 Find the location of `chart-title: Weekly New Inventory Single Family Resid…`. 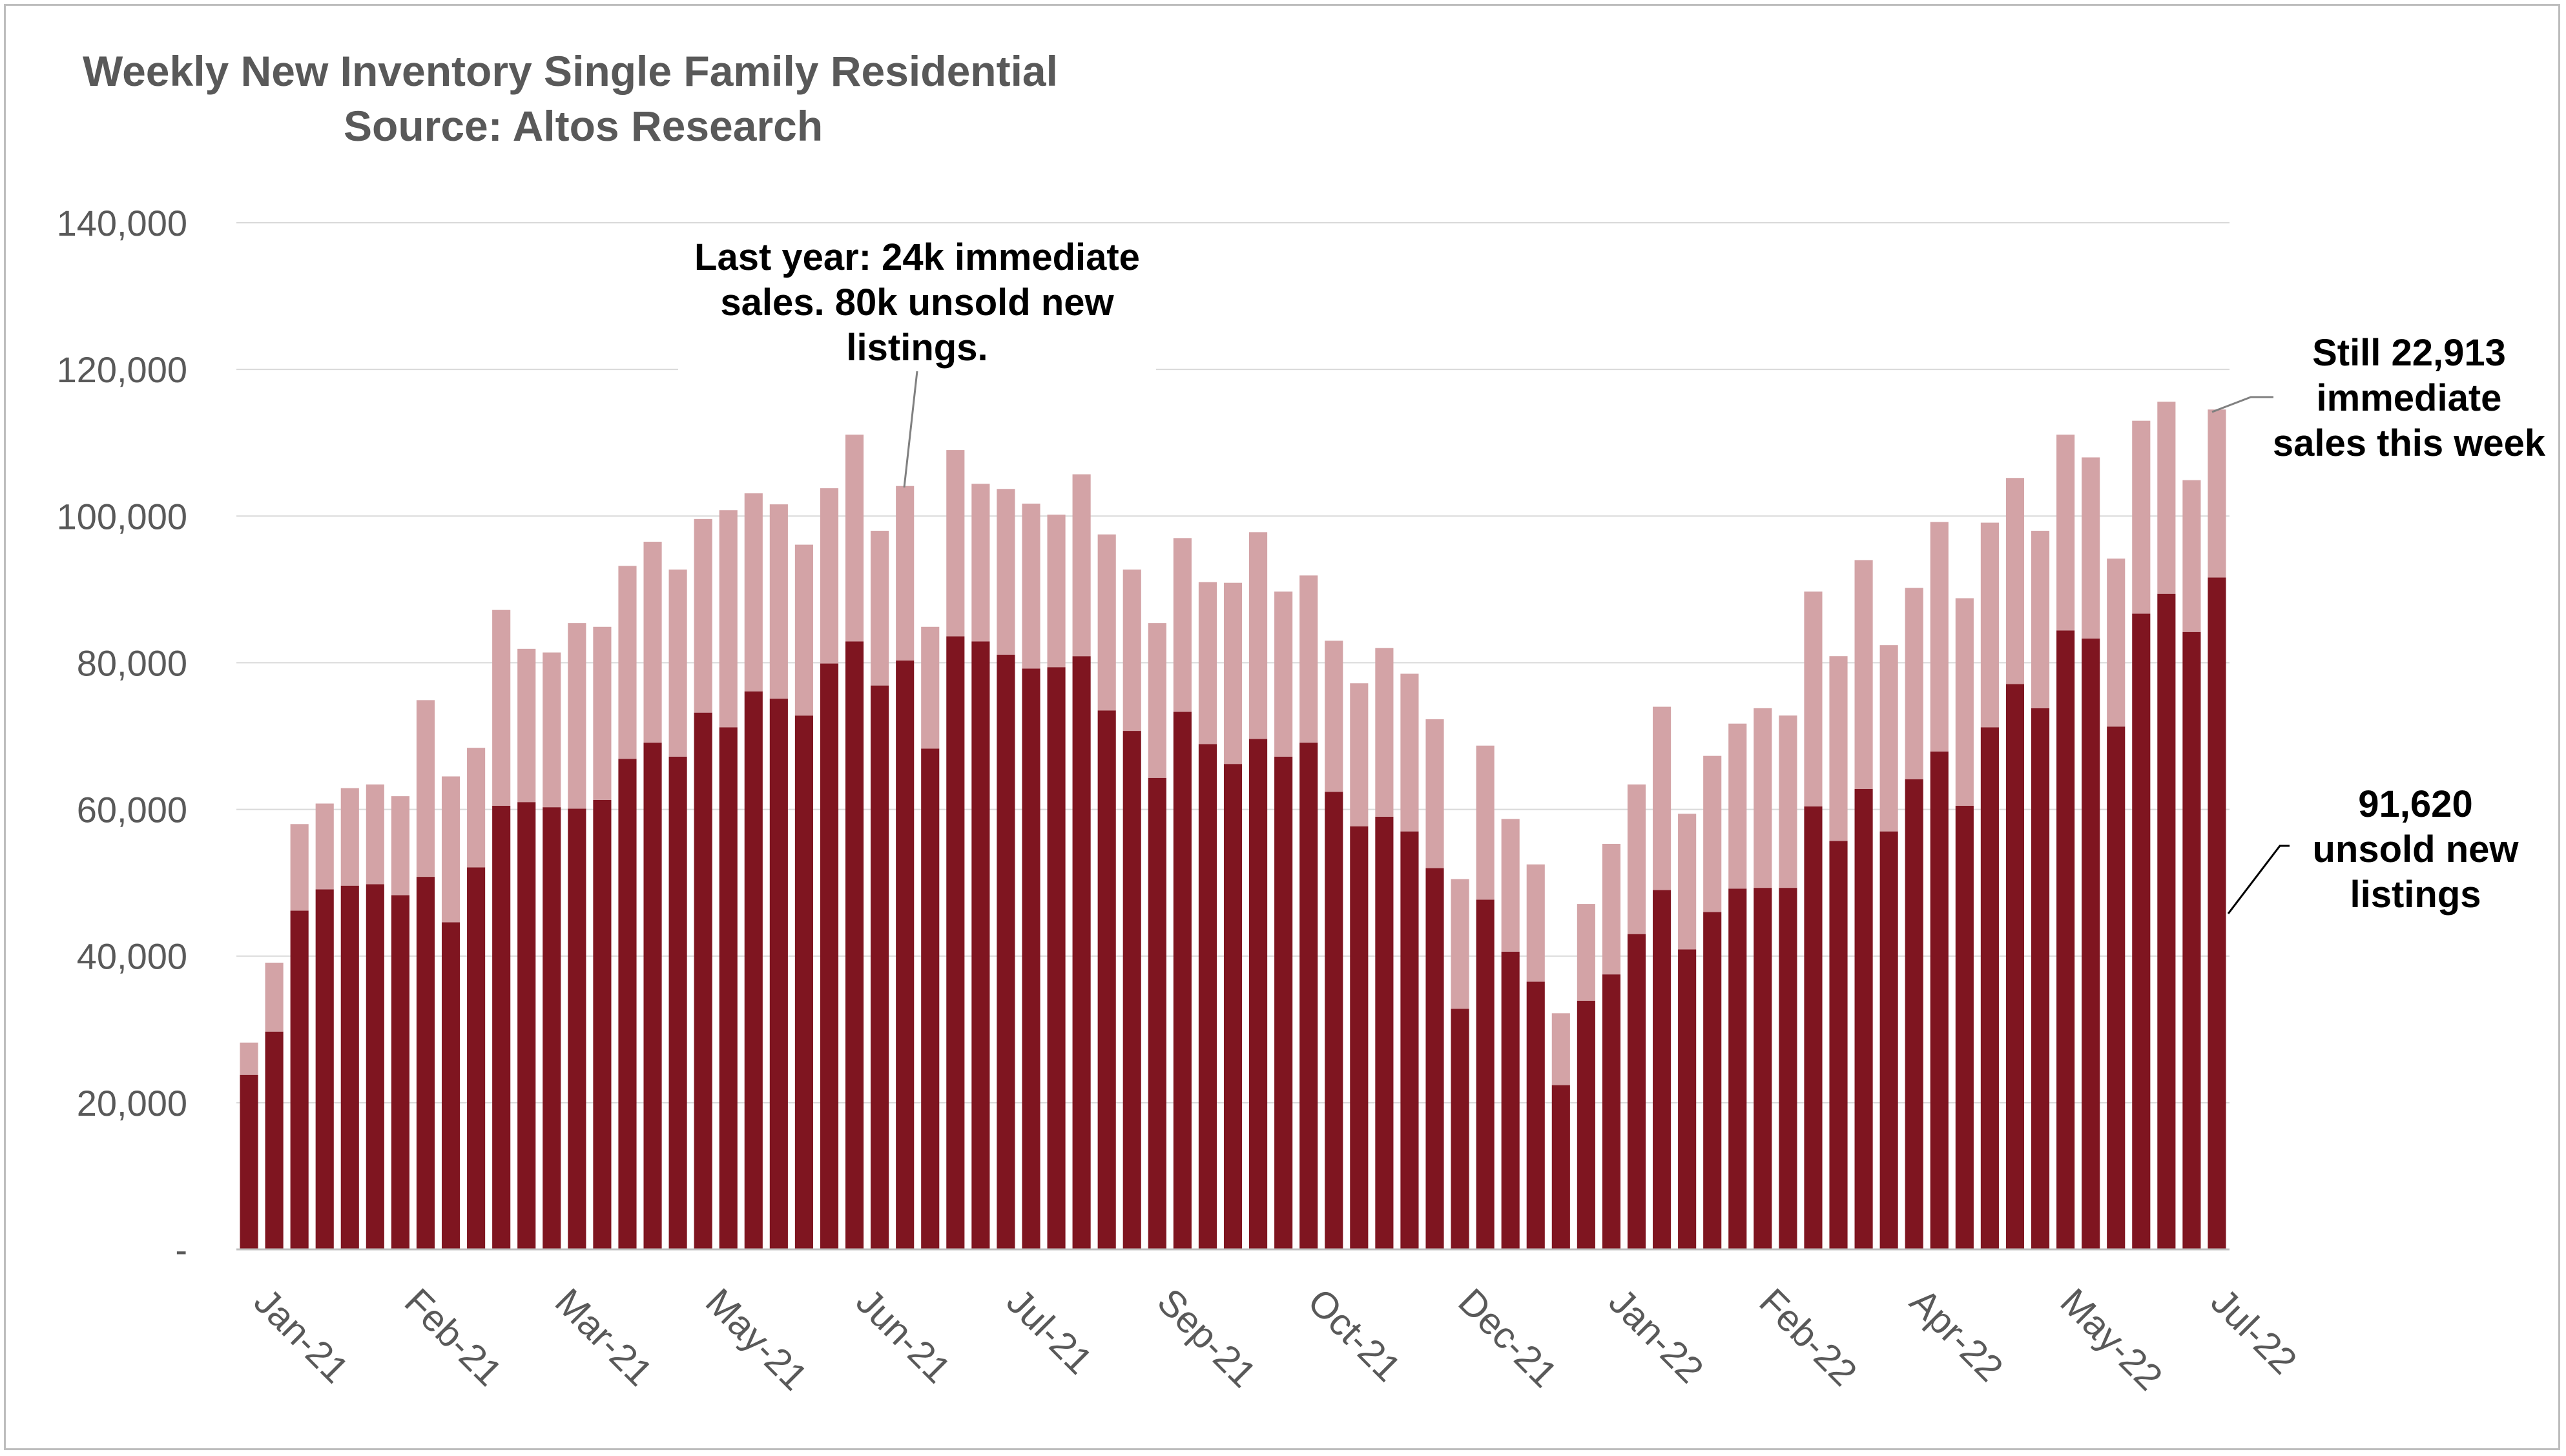

chart-title: Weekly New Inventory Single Family Resid… is located at coordinates (570, 71).